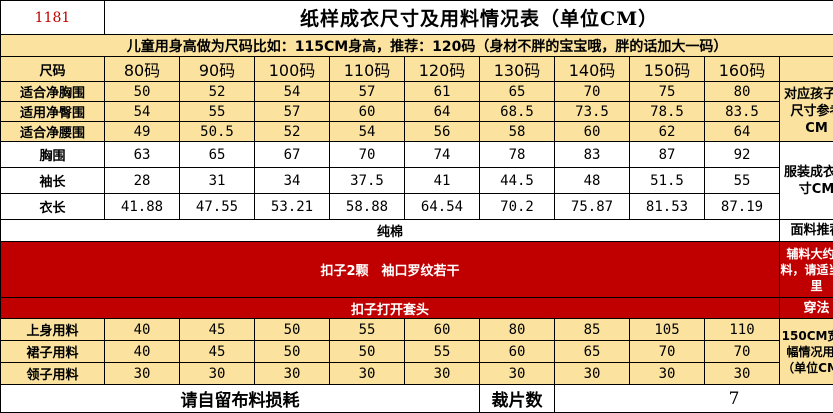 This screenshot has height=413, width=833. What do you see at coordinates (517, 132) in the screenshot?
I see `cell: 58` at bounding box center [517, 132].